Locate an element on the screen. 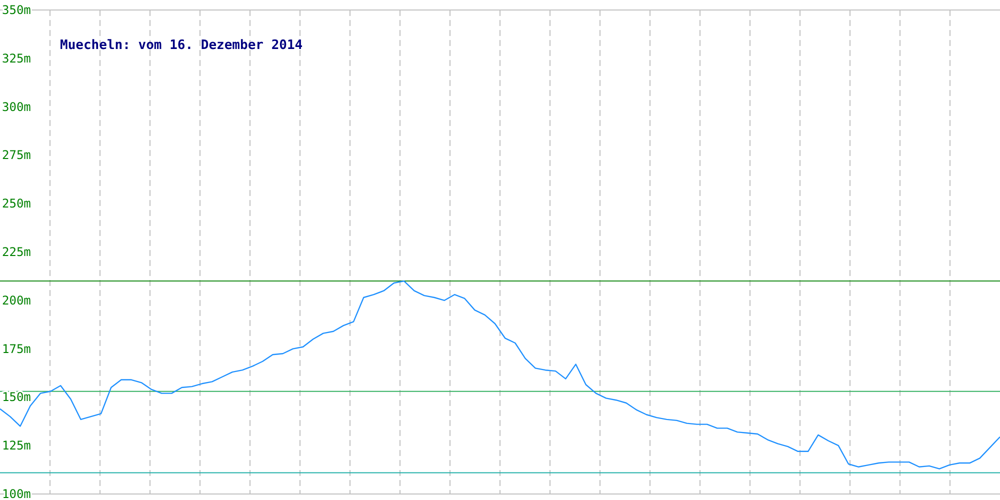 Image resolution: width=1000 pixels, height=500 pixels. y-tick-label: 300m is located at coordinates (16, 107).